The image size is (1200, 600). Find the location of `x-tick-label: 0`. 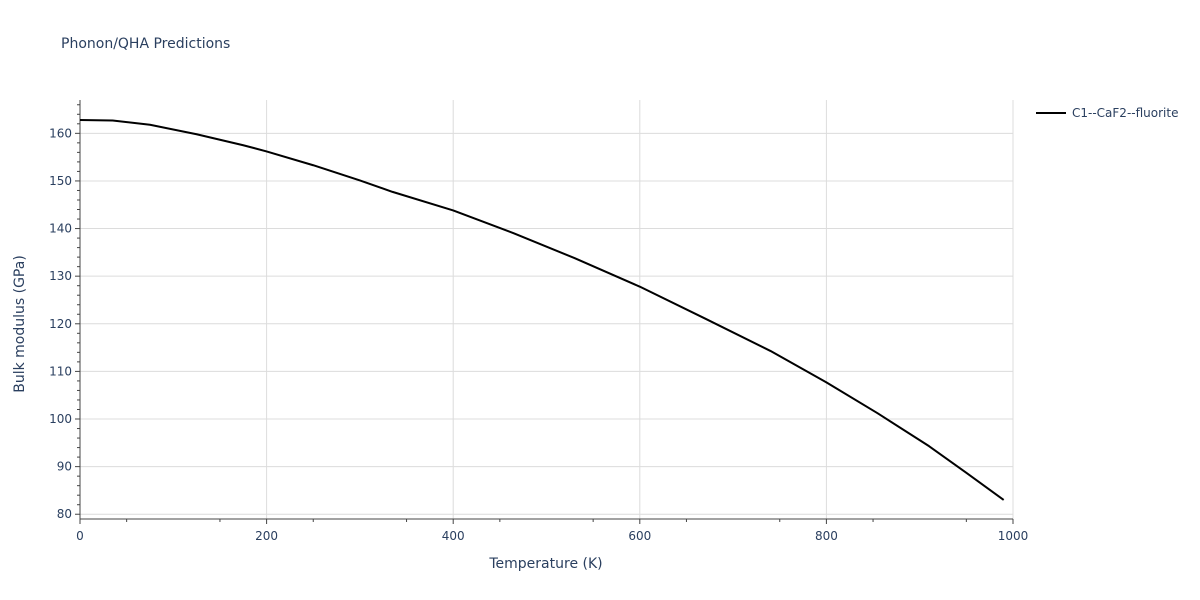

x-tick-label: 0 is located at coordinates (80, 536).